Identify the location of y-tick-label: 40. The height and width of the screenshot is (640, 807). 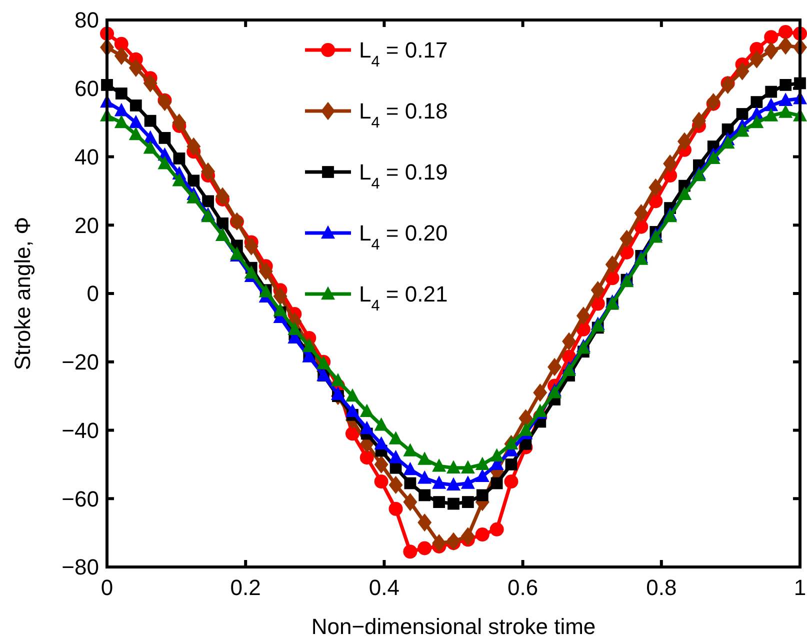
(86, 157).